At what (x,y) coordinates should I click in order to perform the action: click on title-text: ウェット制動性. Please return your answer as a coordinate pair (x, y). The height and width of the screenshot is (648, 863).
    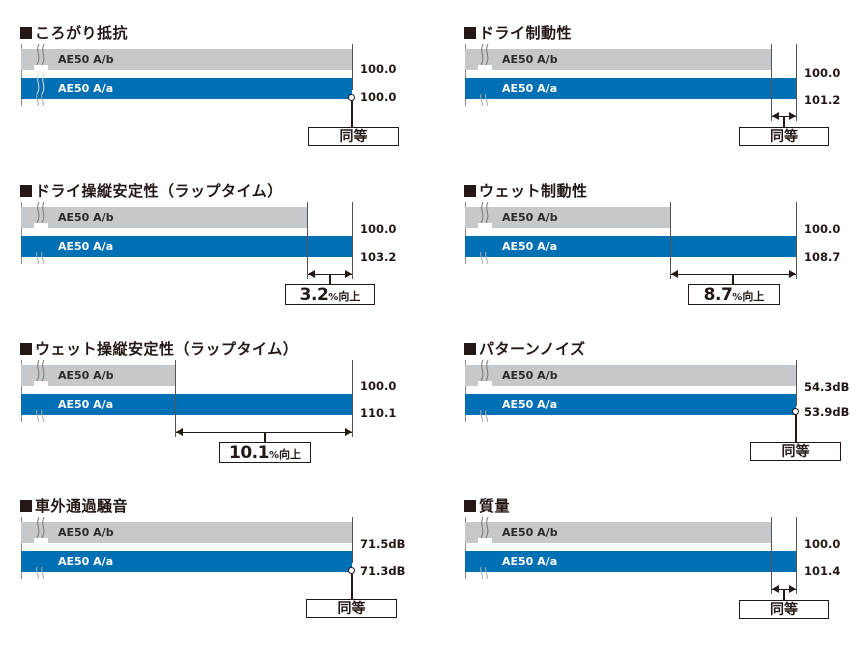
    Looking at the image, I should click on (533, 191).